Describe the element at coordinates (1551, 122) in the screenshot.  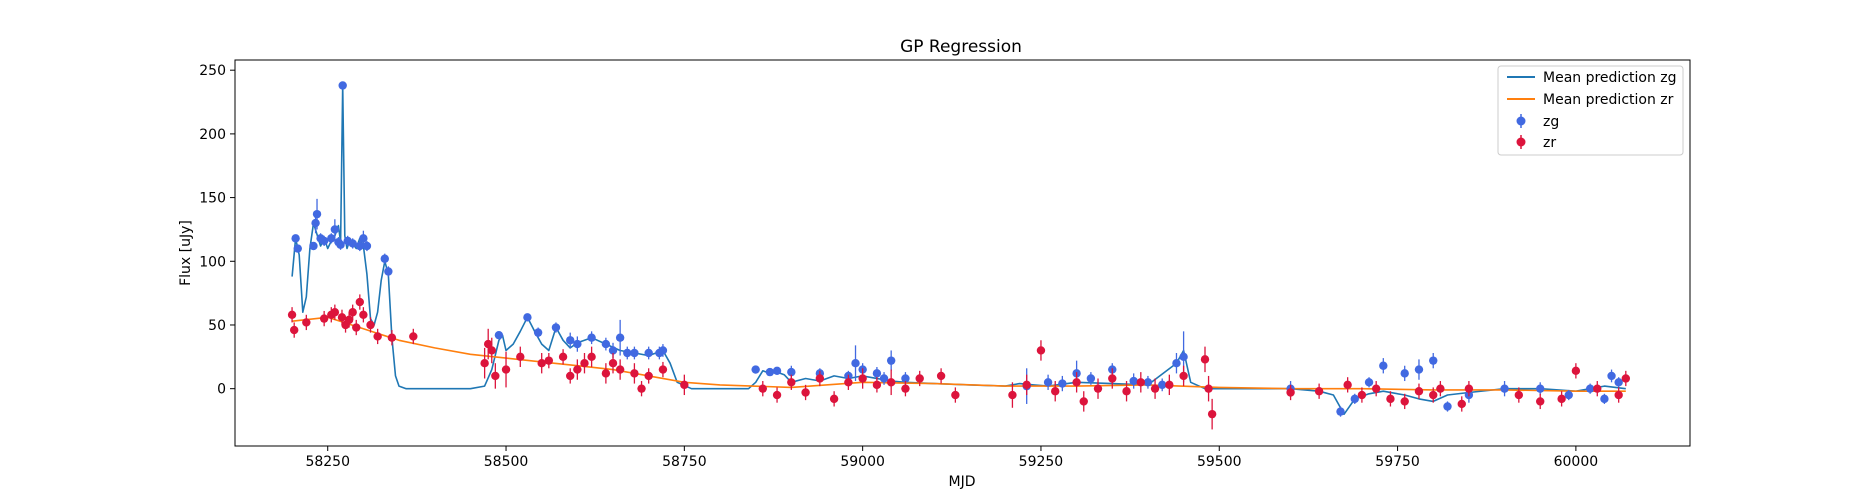
I see `legend-label-zg: zg` at that location.